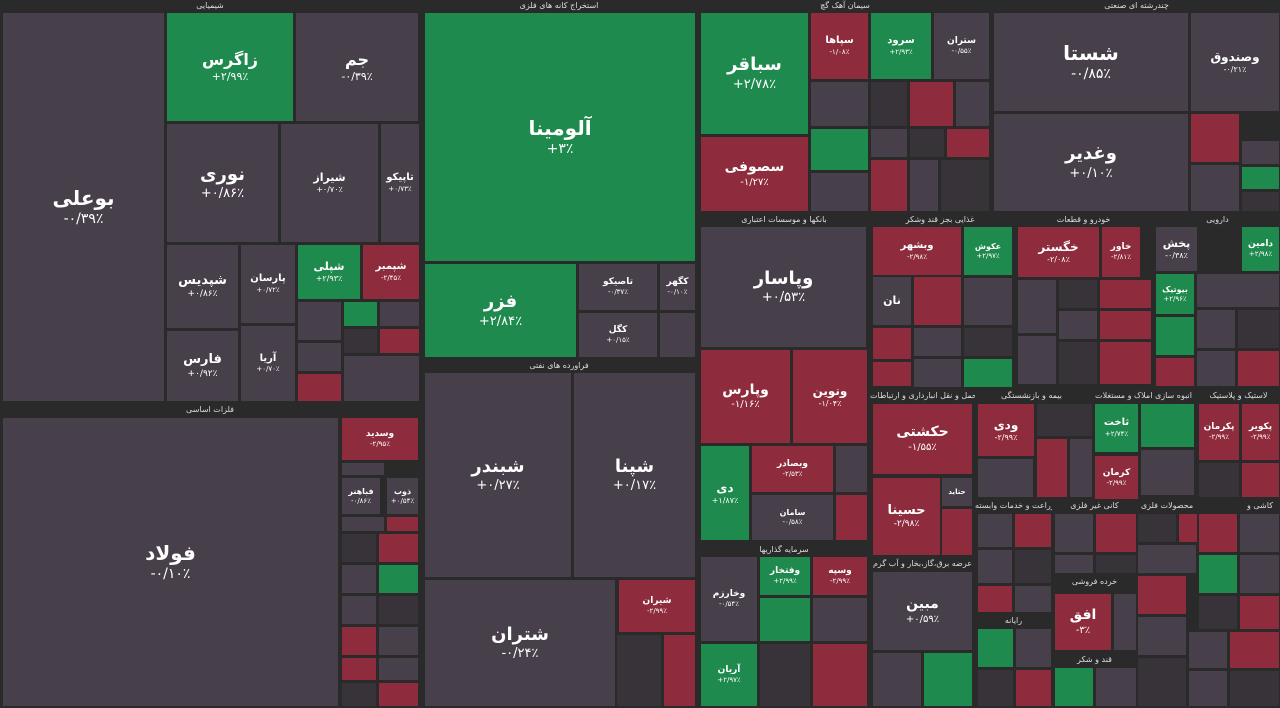 The width and height of the screenshot is (1280, 708). Describe the element at coordinates (560, 137) in the screenshot. I see `stock-tile: آلومینا +۳٪` at that location.